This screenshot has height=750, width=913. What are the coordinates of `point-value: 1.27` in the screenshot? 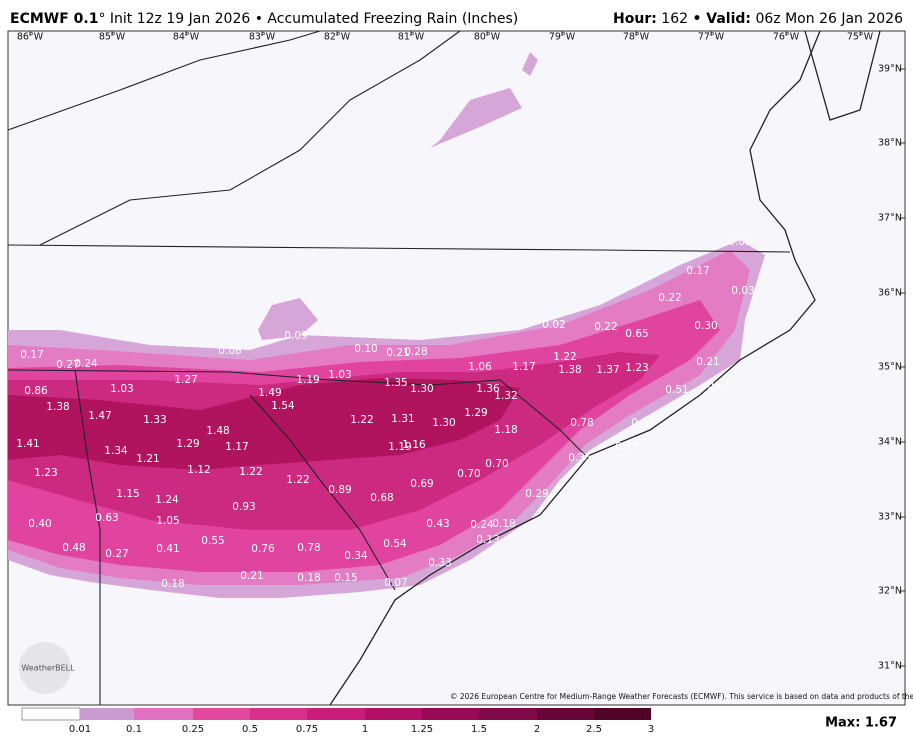 It's located at (185, 380).